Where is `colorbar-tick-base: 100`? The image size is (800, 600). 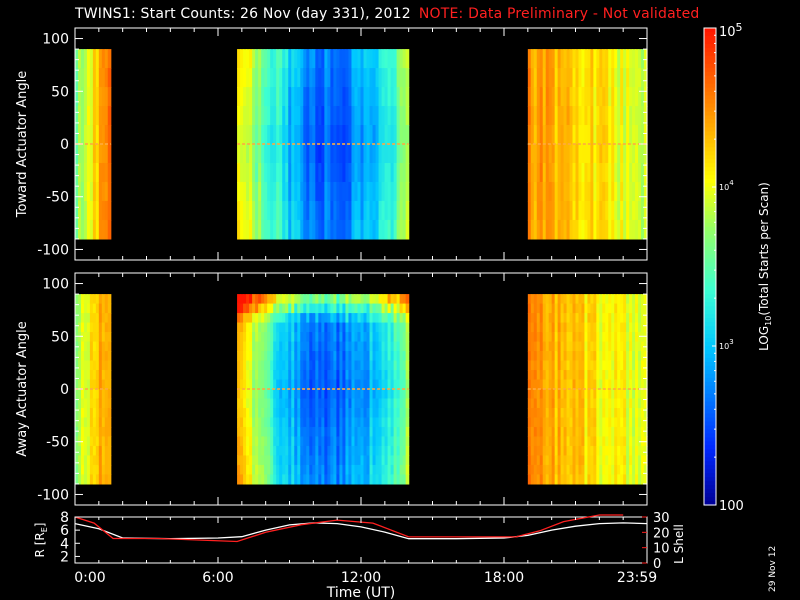 colorbar-tick-base: 100 is located at coordinates (731, 506).